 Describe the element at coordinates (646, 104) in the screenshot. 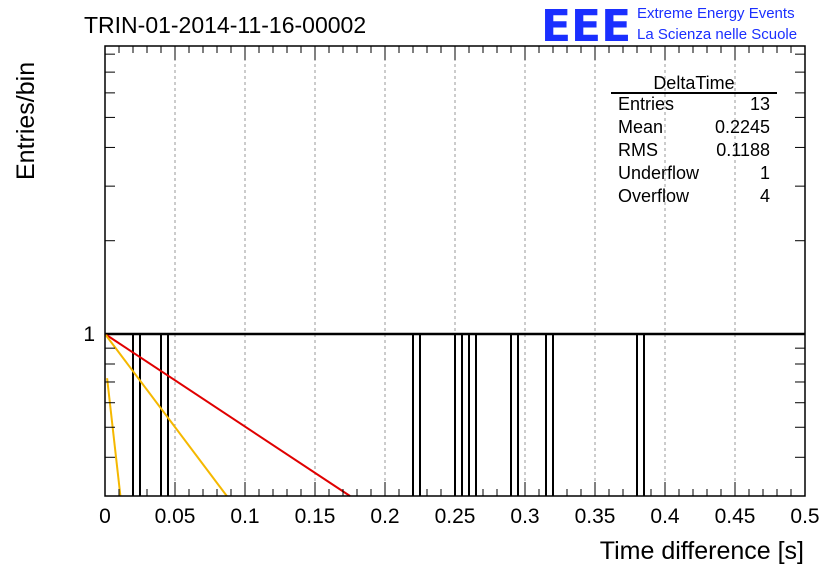

I see `stats-label-entries: Entries` at that location.